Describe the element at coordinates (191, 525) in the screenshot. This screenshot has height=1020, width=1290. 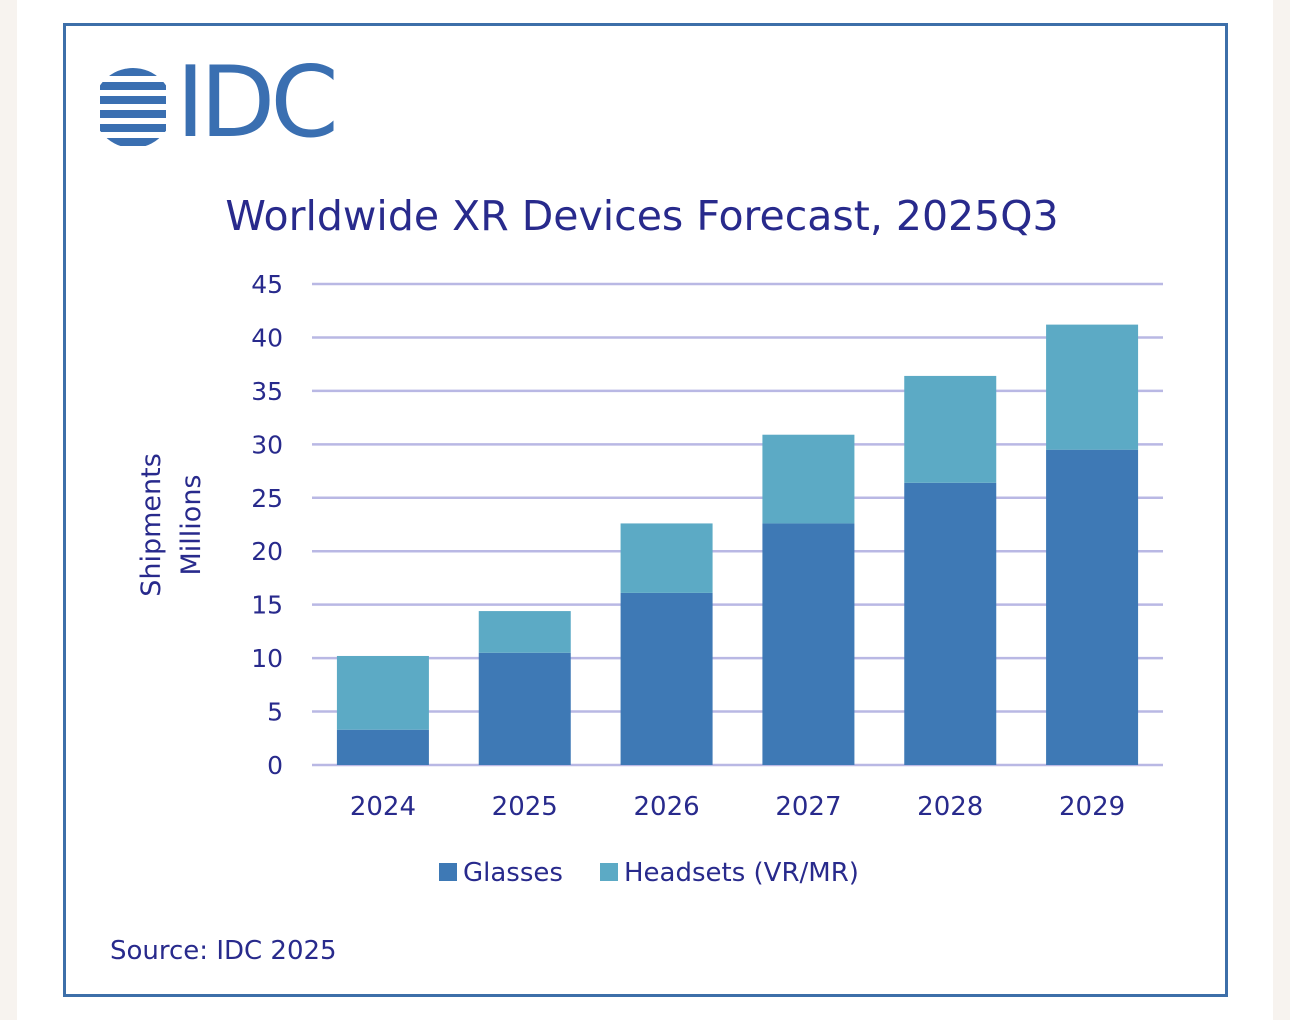
I see `y-axis-label-line: Millions` at that location.